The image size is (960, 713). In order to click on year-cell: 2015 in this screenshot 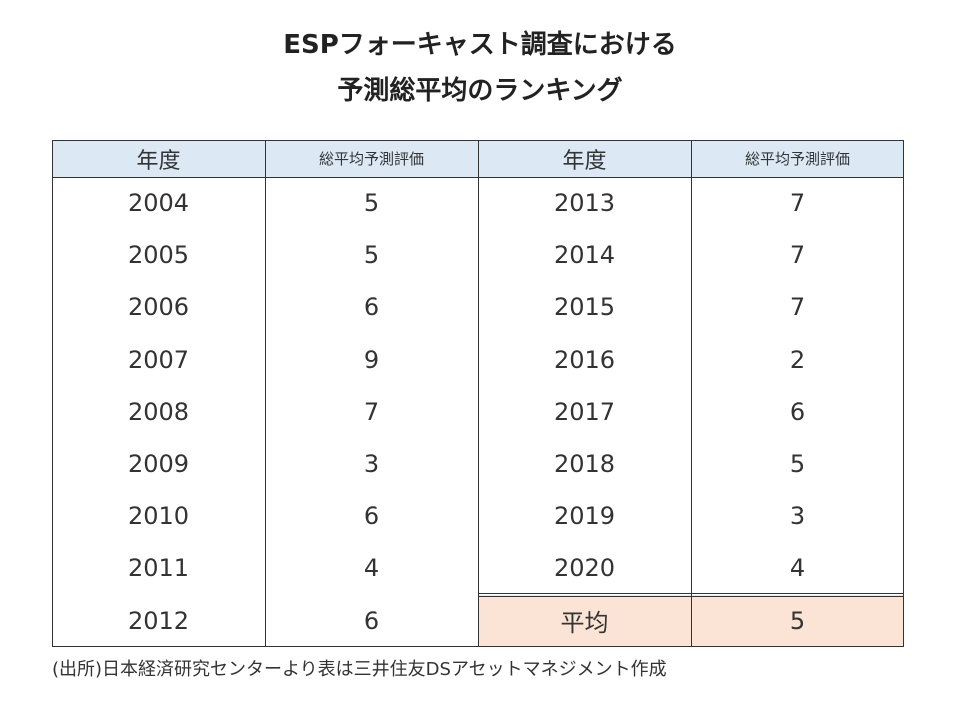, I will do `click(584, 307)`.